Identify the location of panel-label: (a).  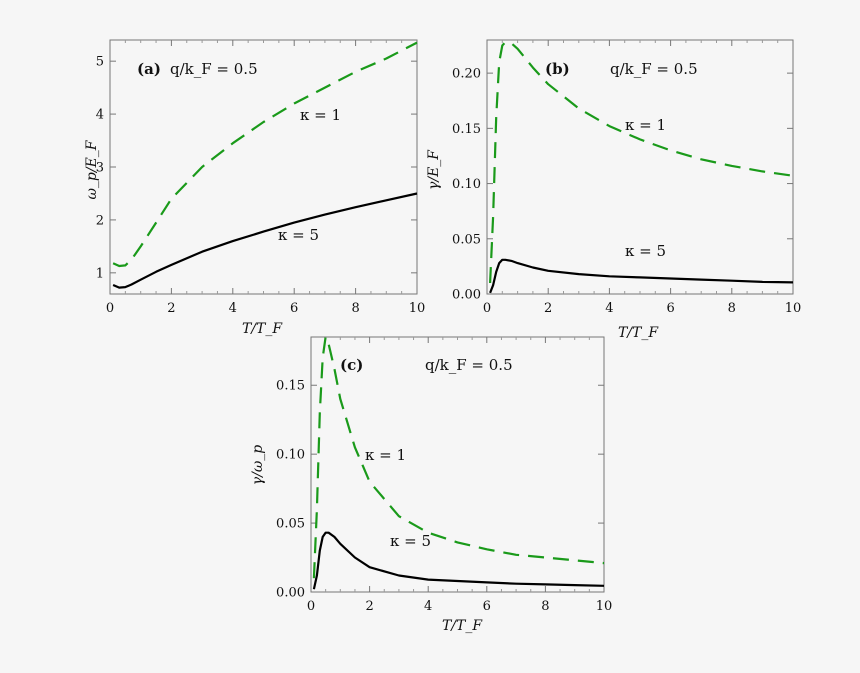
(149, 69).